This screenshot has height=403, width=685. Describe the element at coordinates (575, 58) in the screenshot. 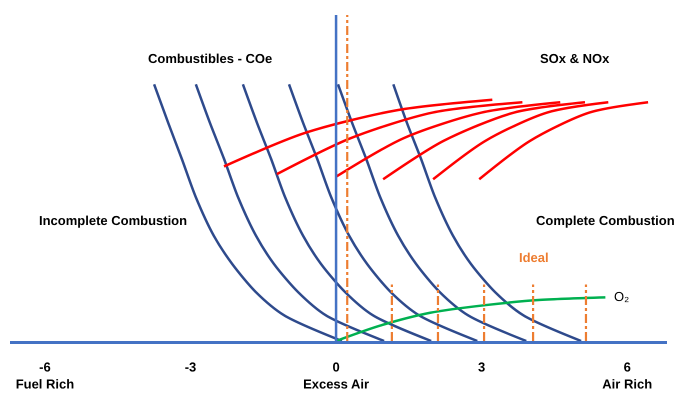

I see `text: SOx & NOx` at that location.